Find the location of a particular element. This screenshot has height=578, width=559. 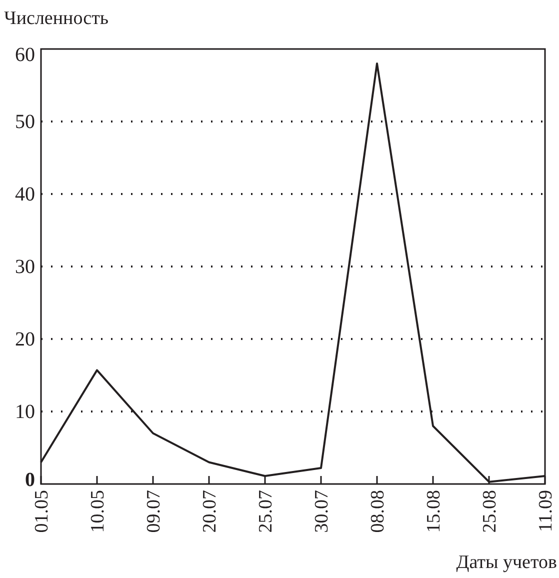

x-tick-label: 30.07 is located at coordinates (322, 511).